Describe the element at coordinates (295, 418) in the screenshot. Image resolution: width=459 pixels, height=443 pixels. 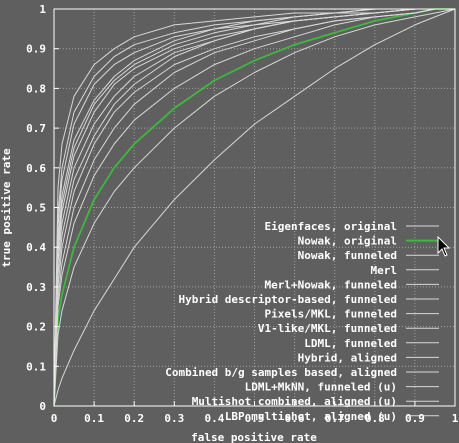
I see `x-tick-label: 0.6` at that location.